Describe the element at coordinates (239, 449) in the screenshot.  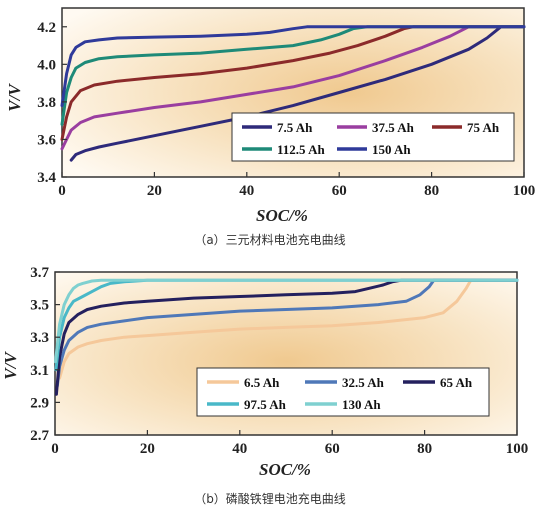
I see `chart-b-xtick-label: 40` at that location.